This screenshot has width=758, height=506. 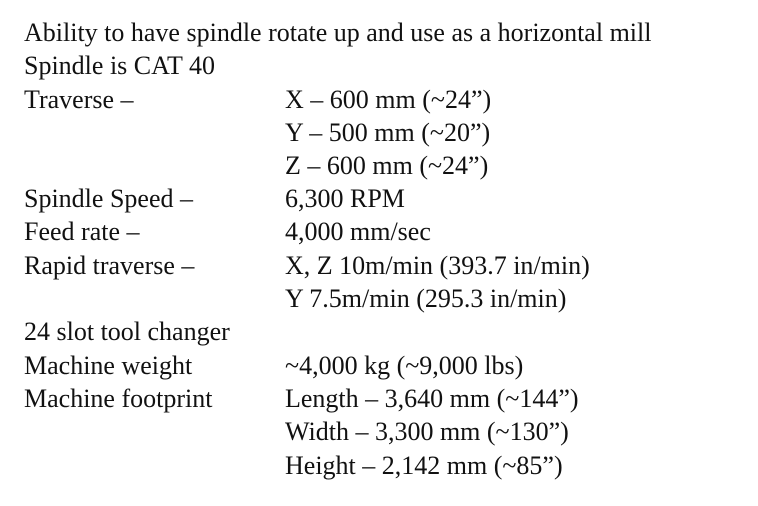 What do you see at coordinates (79, 99) in the screenshot?
I see `spec-label: Traverse –` at bounding box center [79, 99].